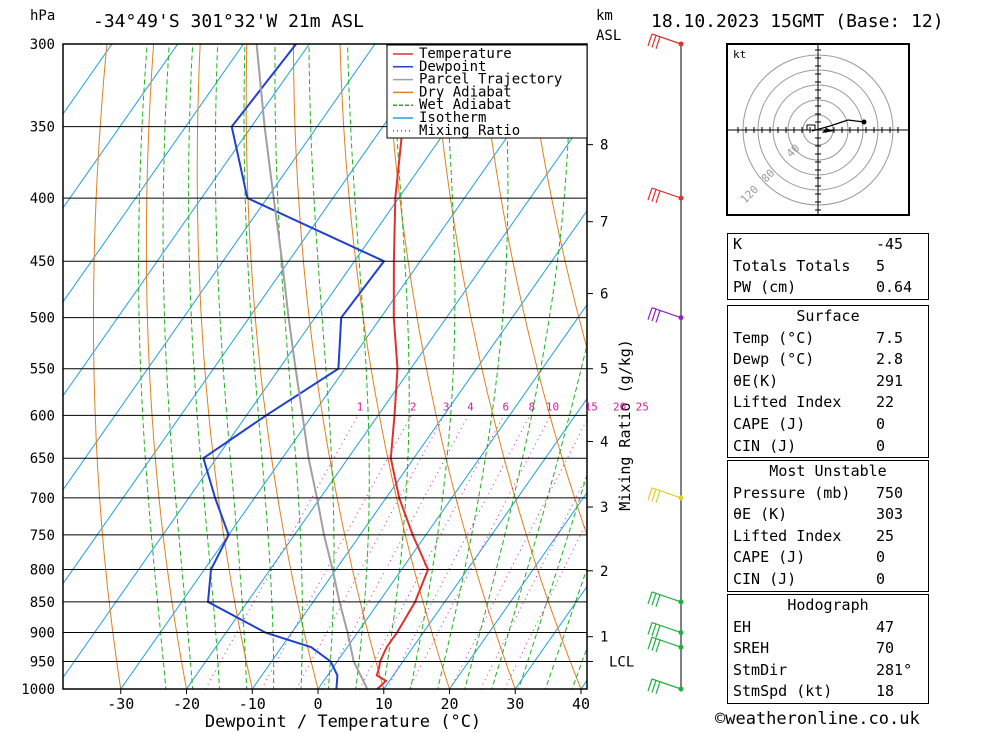 This screenshot has width=1000, height=733. What do you see at coordinates (604, 508) in the screenshot?
I see `km-tick-label: 3` at bounding box center [604, 508].